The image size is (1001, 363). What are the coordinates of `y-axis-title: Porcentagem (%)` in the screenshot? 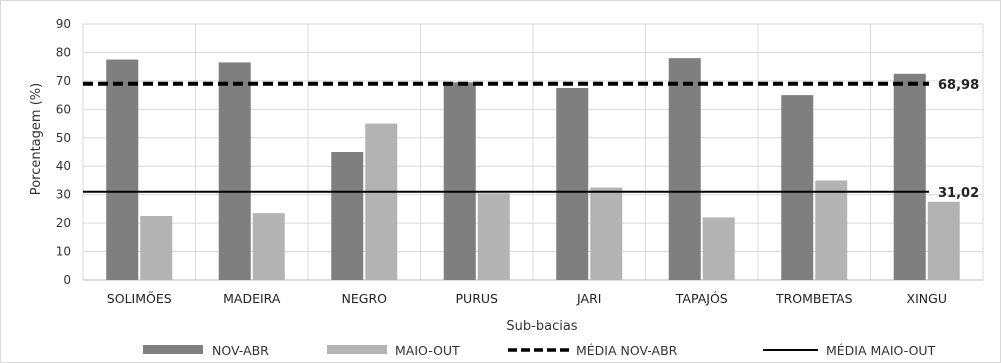 It's located at (36, 139).